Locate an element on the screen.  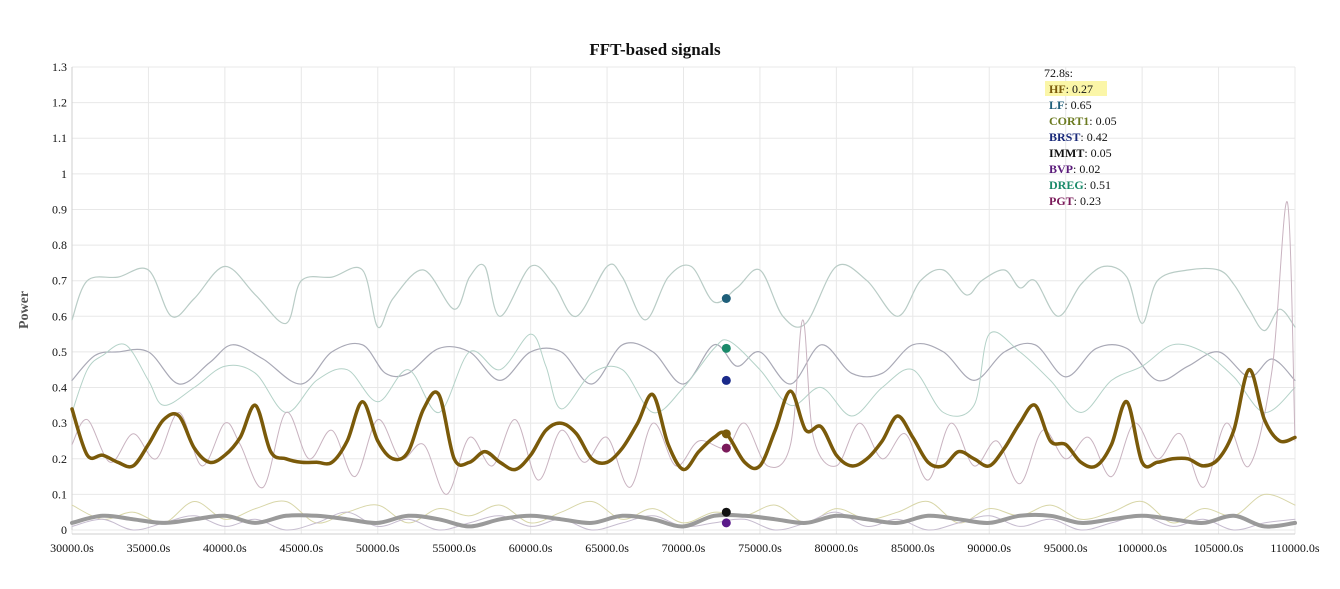
y-tick-label: 1.3 is located at coordinates (59, 67).